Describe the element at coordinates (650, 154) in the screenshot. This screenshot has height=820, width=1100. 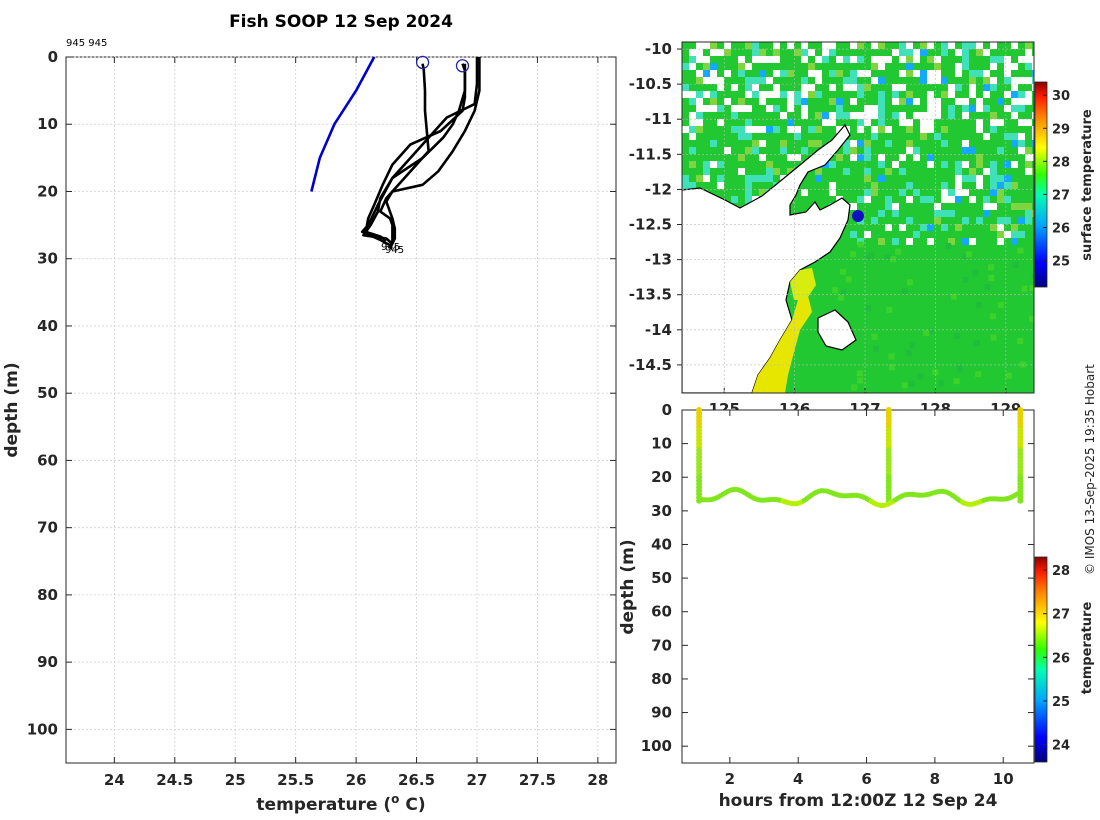
I see `map-y-tick-label: -11.5` at that location.